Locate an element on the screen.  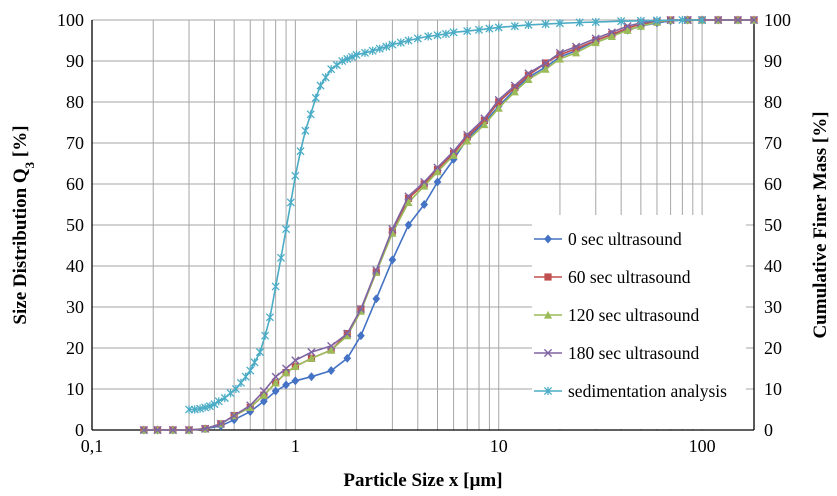
left-y-tick-label: 60 is located at coordinates (75, 184).